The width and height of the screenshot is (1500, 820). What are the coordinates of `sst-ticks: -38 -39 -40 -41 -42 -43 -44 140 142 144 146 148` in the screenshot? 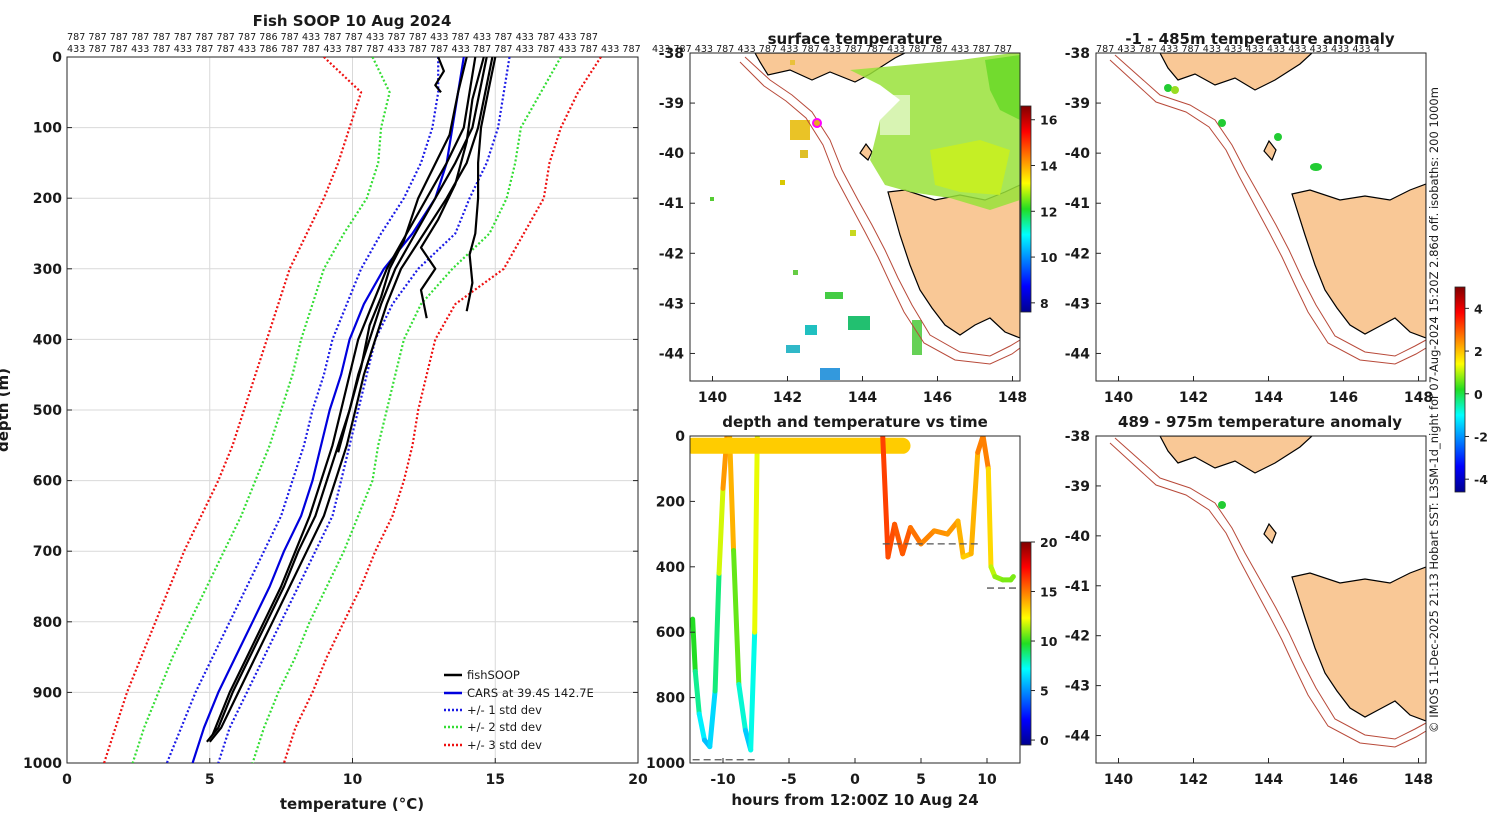 It's located at (843, 226).